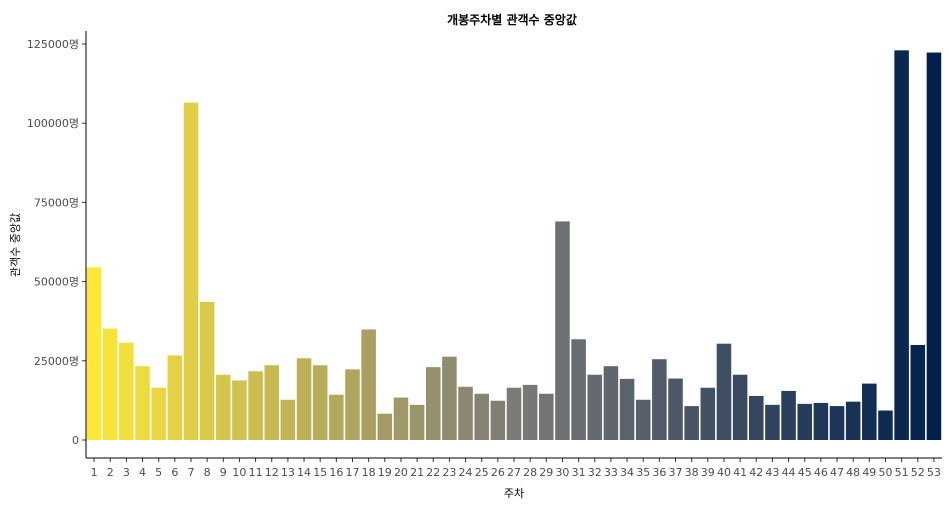  What do you see at coordinates (15, 245) in the screenshot?
I see `y-axis-label: 관객수 중앙값` at bounding box center [15, 245].